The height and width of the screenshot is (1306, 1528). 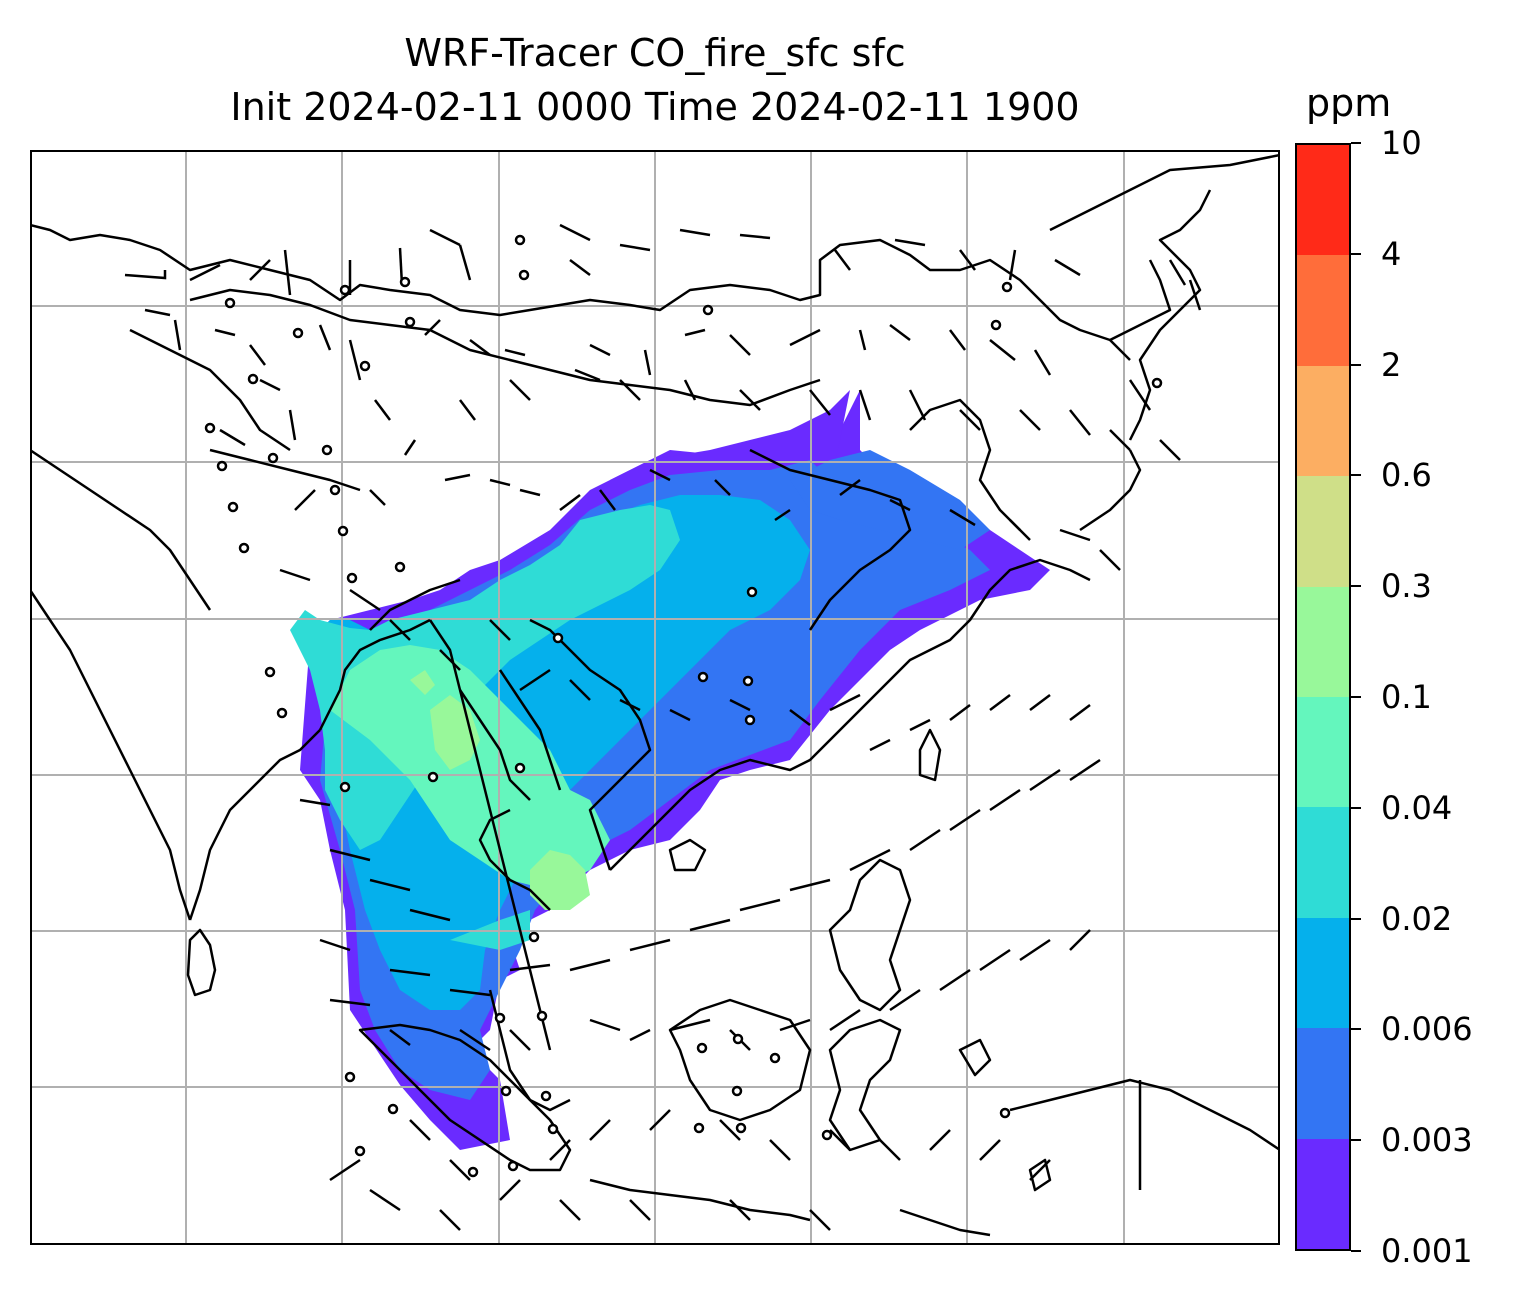 What do you see at coordinates (494, 745) in the screenshot?
I see `border-thailand` at bounding box center [494, 745].